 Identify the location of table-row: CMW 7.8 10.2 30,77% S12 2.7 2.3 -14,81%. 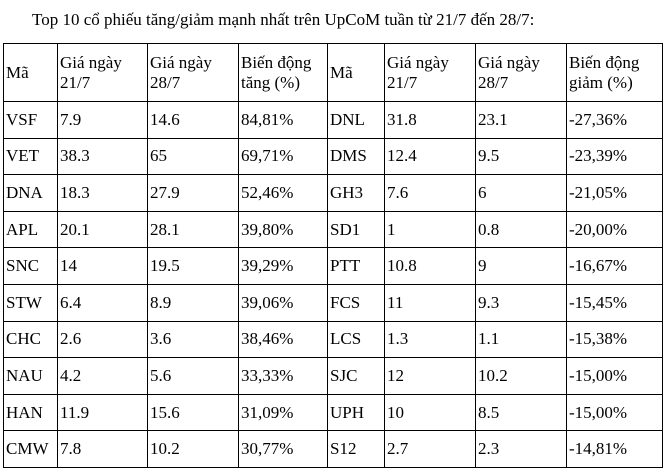
(333, 449).